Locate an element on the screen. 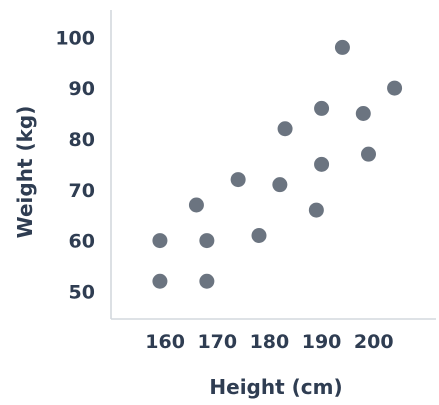 This screenshot has height=405, width=439. y-tick-labels: 50 60 70 80 90 100 is located at coordinates (75, 165).